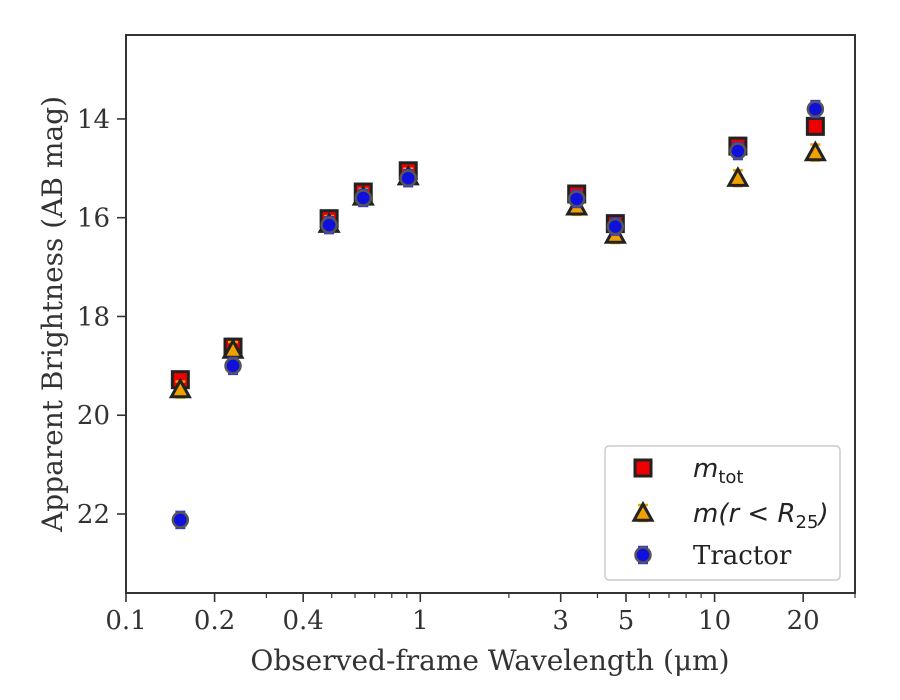 The image size is (900, 700). I want to click on legend-label: Tractor, so click(742, 556).